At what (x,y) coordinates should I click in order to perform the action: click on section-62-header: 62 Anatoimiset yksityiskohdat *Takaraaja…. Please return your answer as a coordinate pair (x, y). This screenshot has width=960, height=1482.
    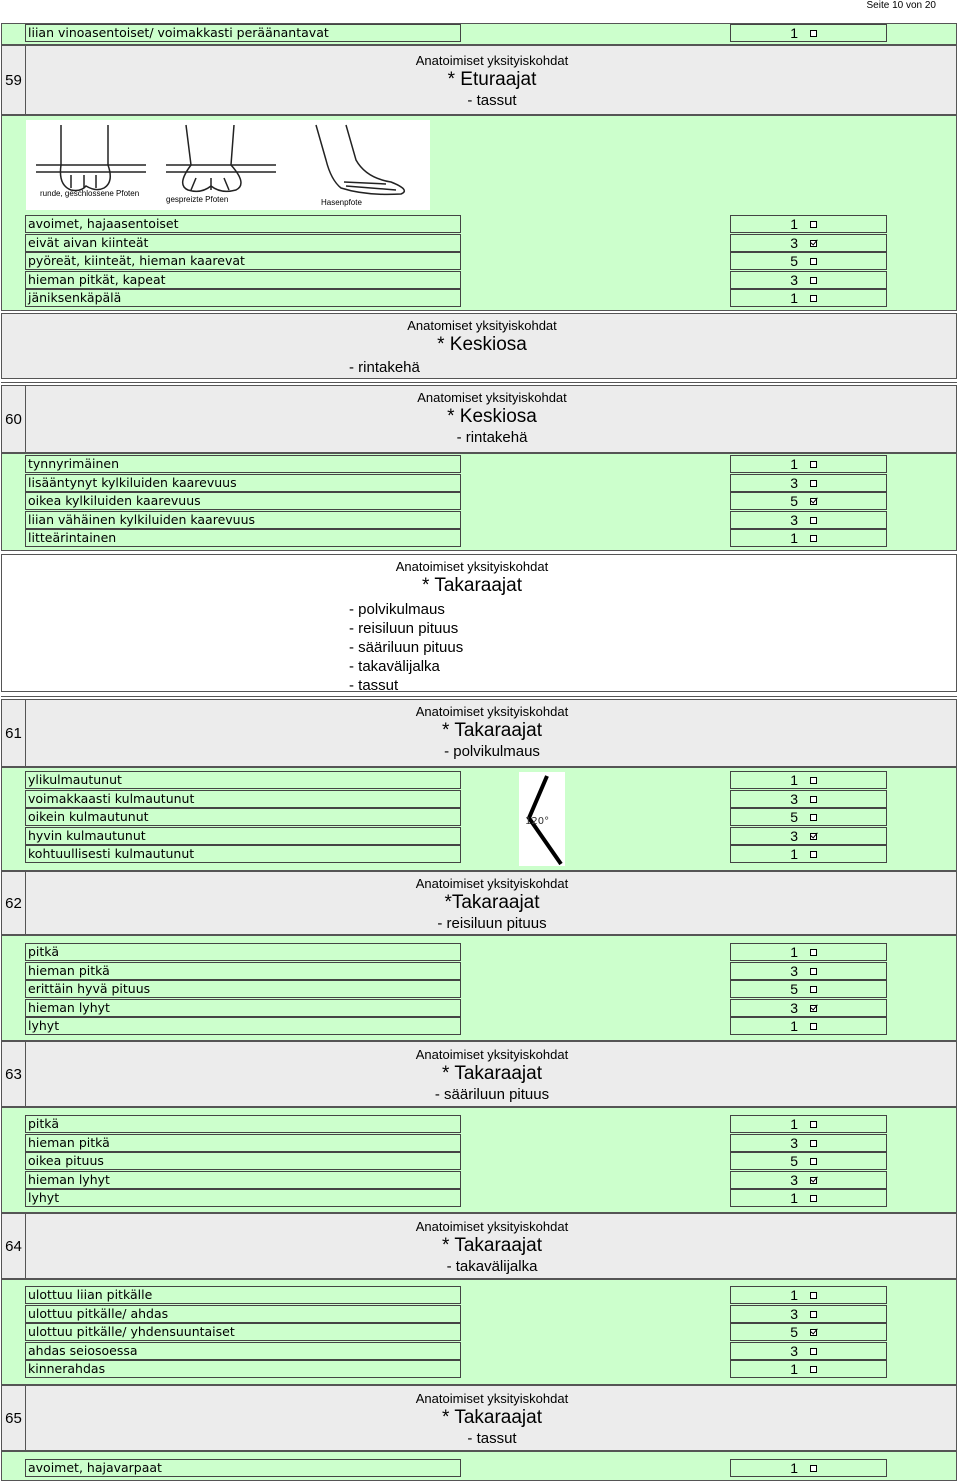
    Looking at the image, I should click on (479, 903).